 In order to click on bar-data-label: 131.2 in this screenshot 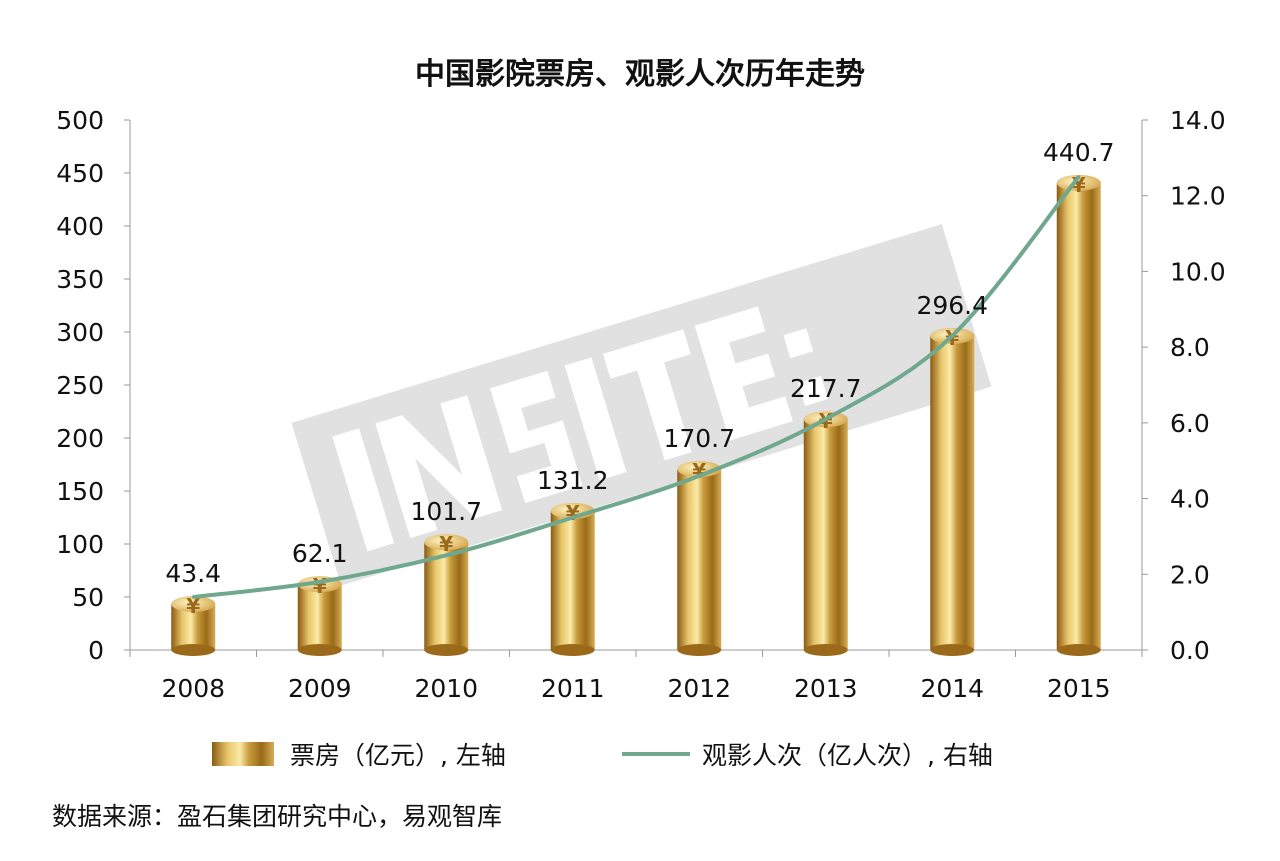, I will do `click(573, 480)`.